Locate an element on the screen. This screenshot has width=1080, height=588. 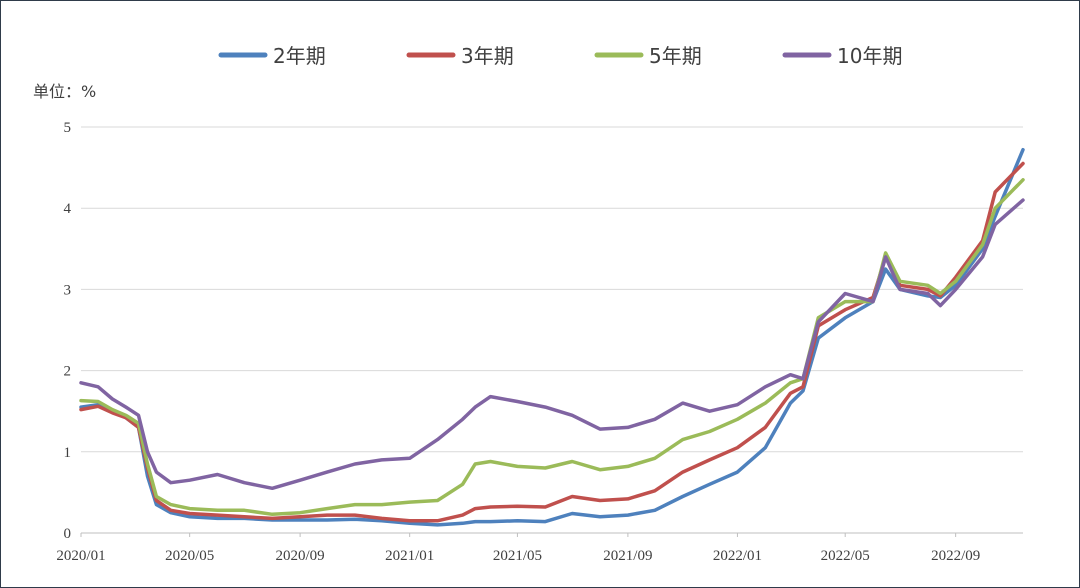
legend-label: 3年期 is located at coordinates (487, 56).